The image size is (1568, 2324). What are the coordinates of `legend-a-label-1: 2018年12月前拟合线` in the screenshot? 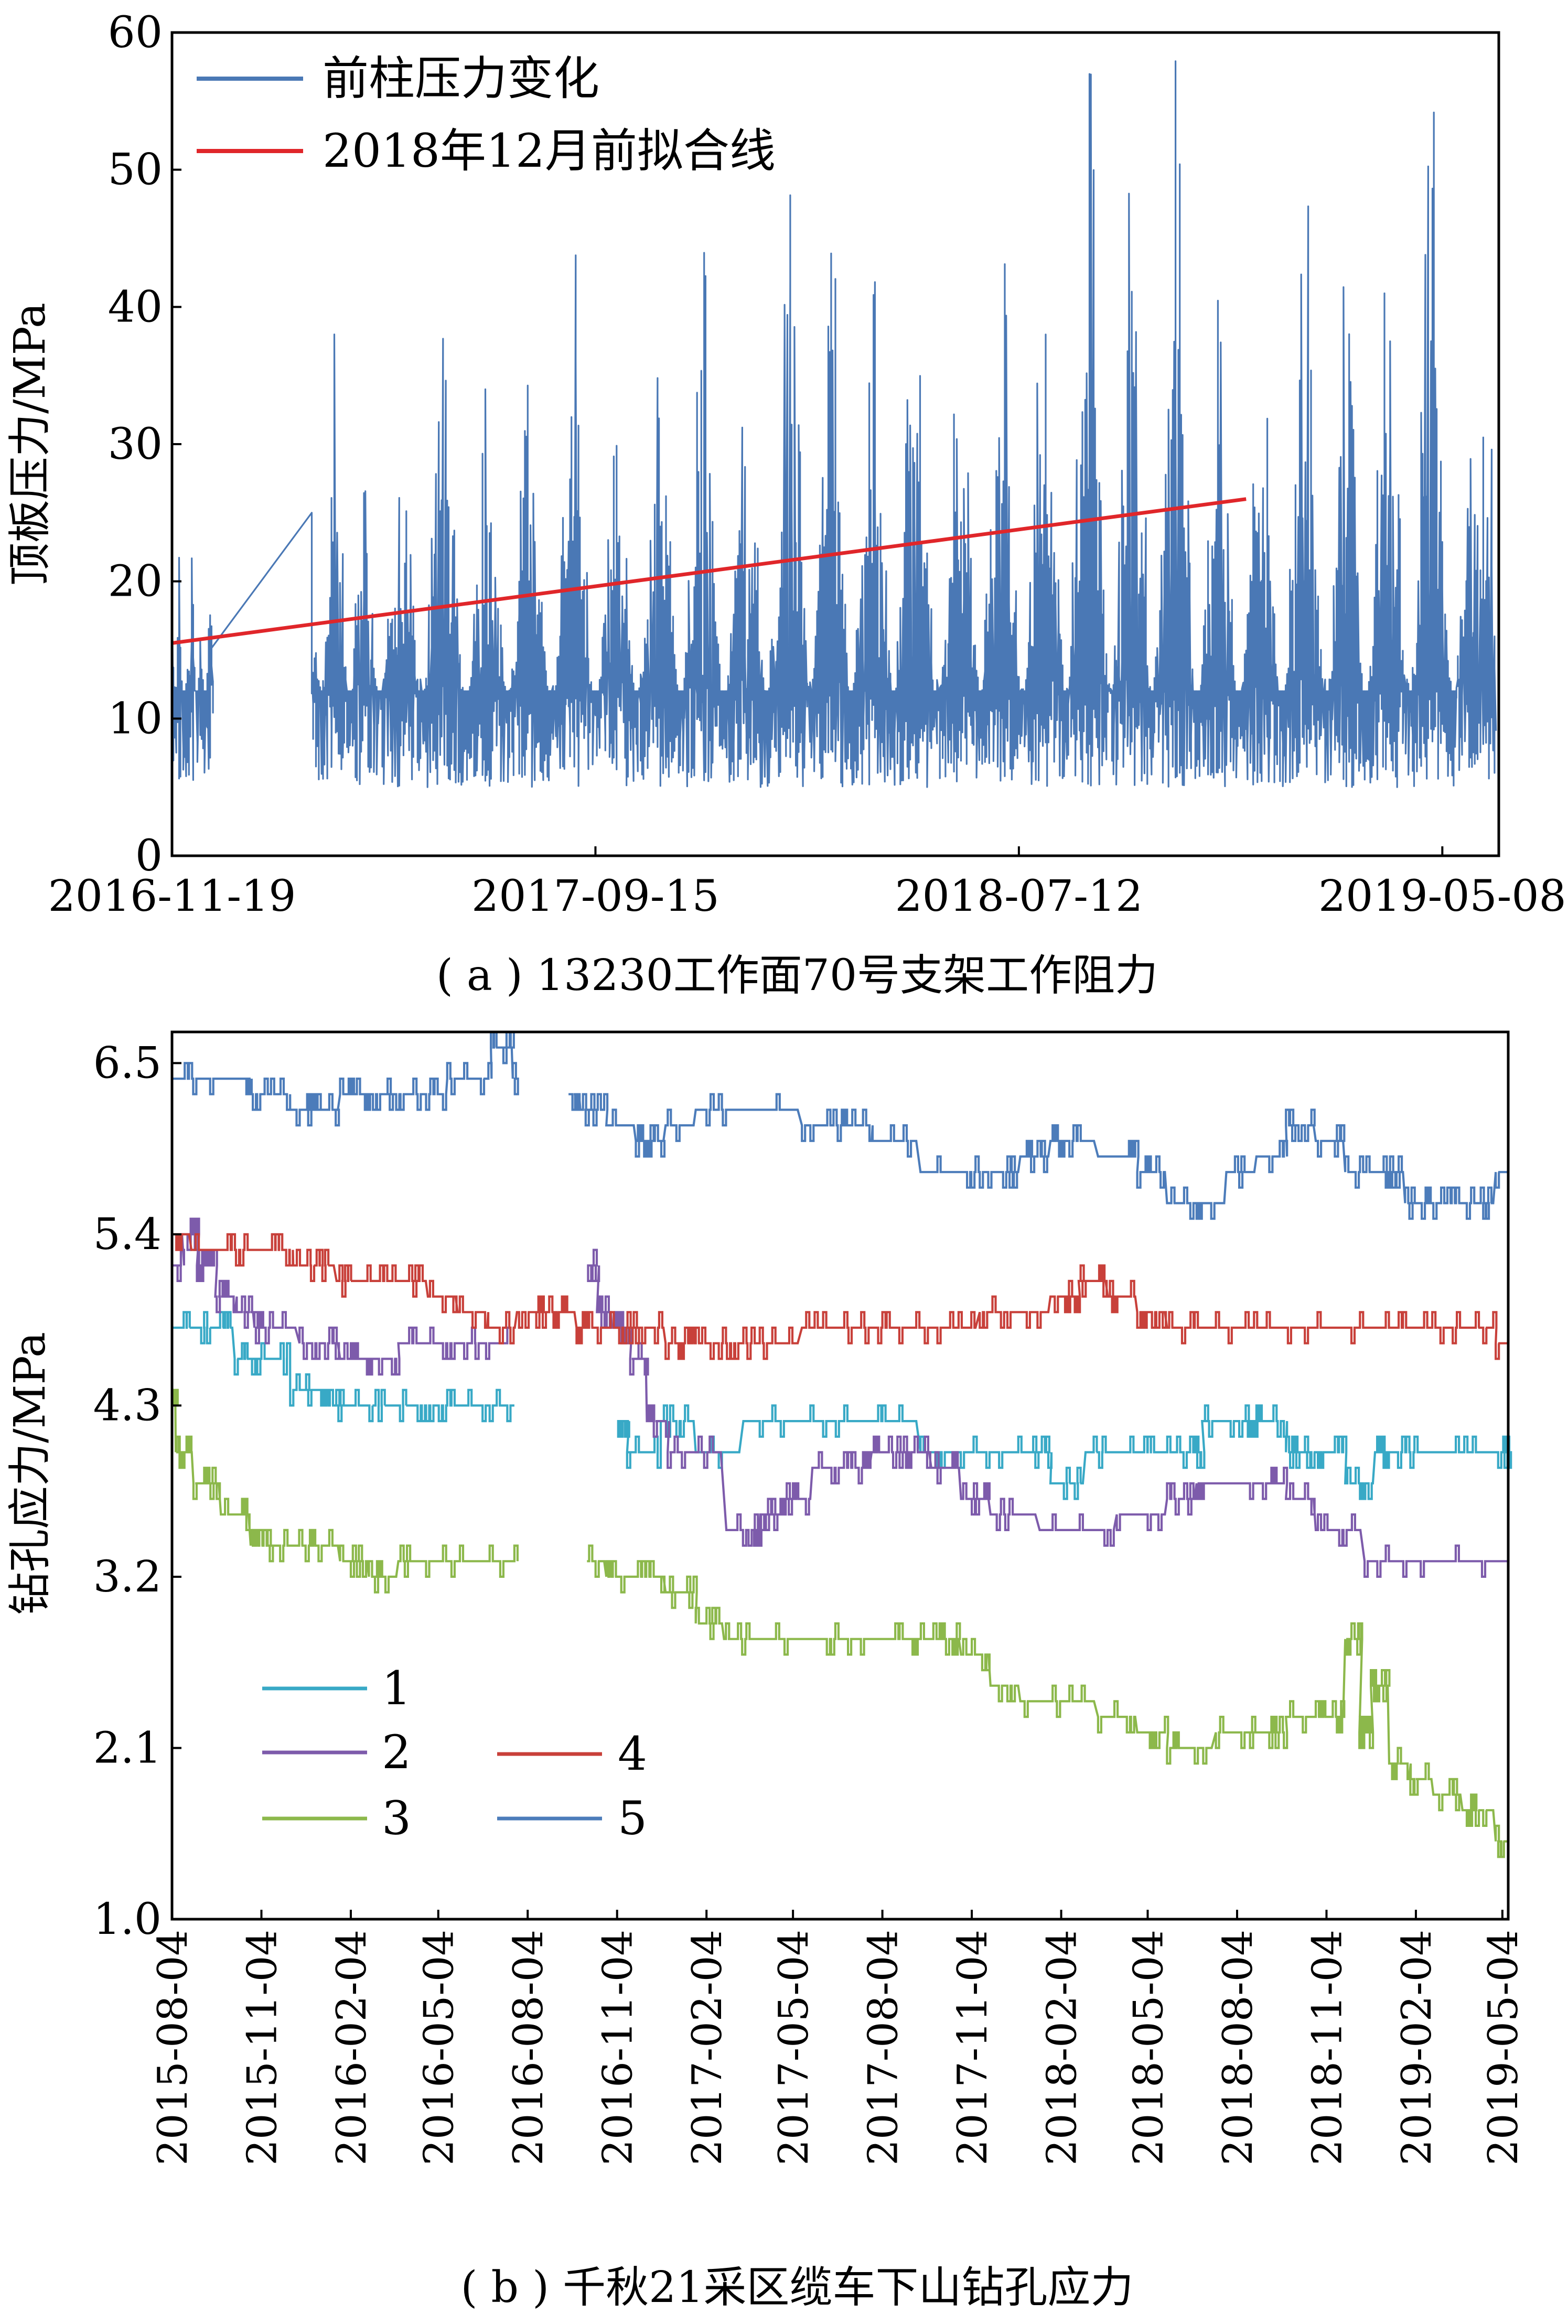 It's located at (549, 151).